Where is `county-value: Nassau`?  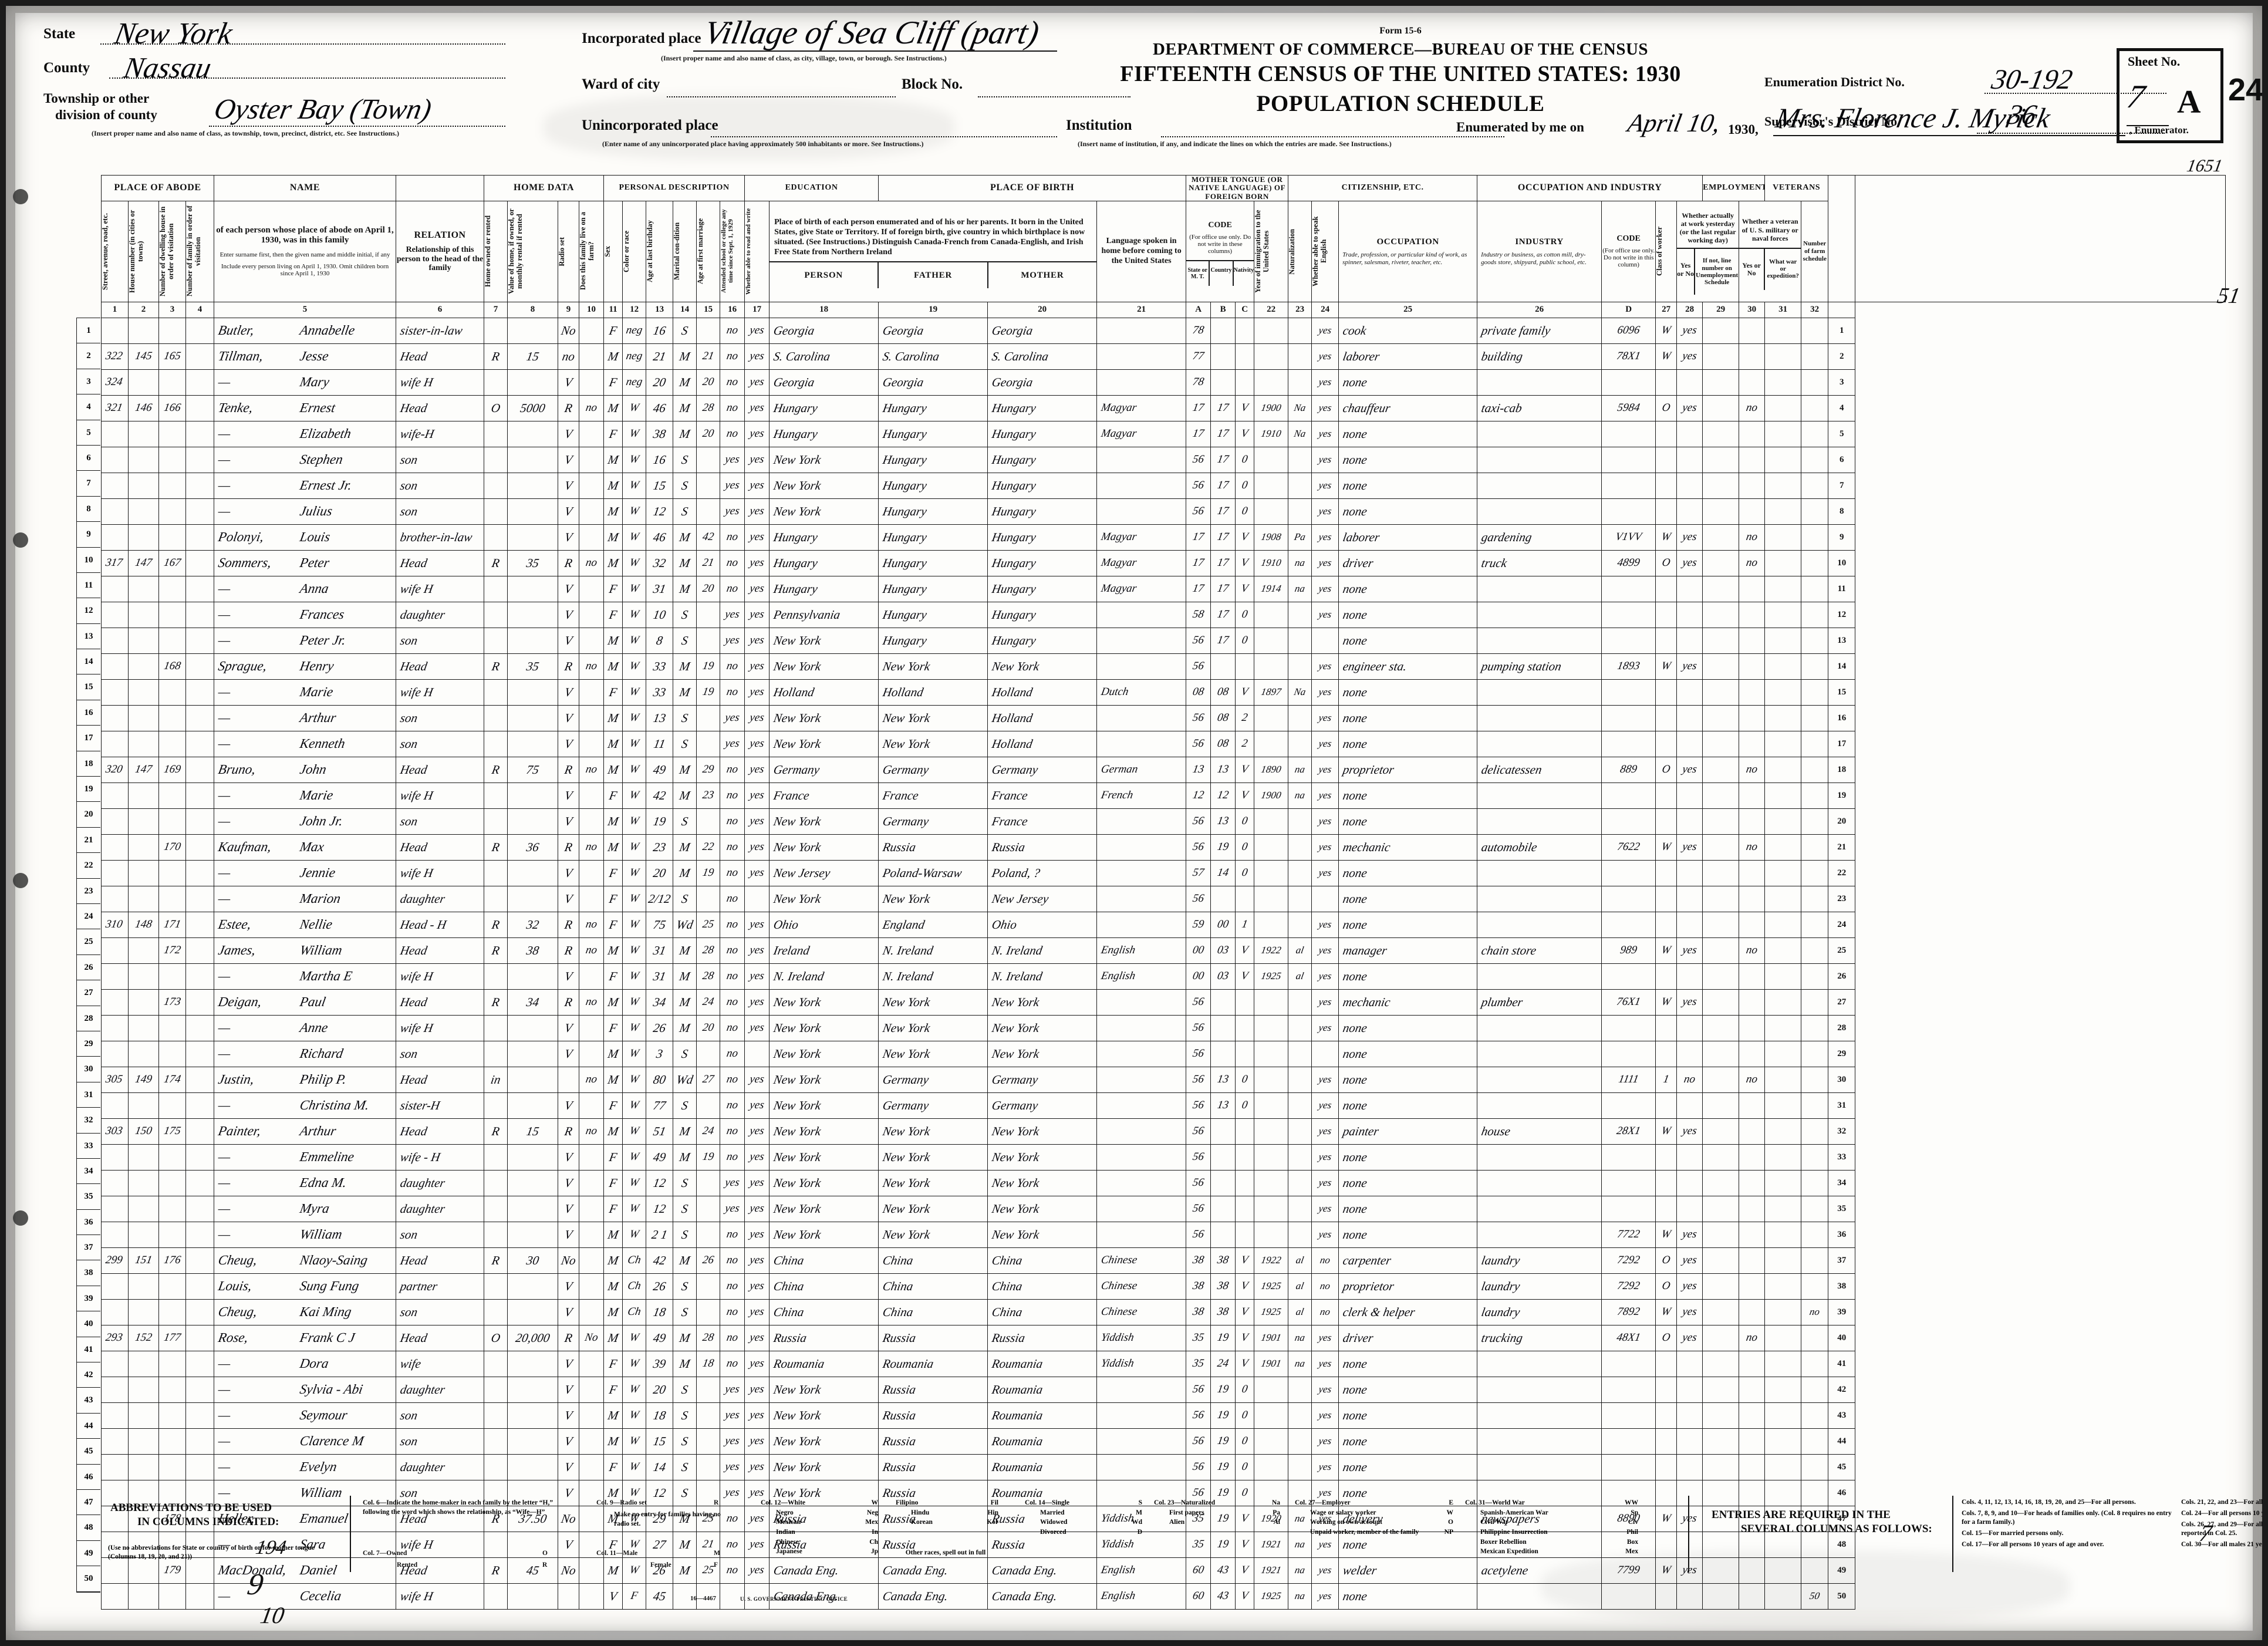 county-value: Nassau is located at coordinates (168, 67).